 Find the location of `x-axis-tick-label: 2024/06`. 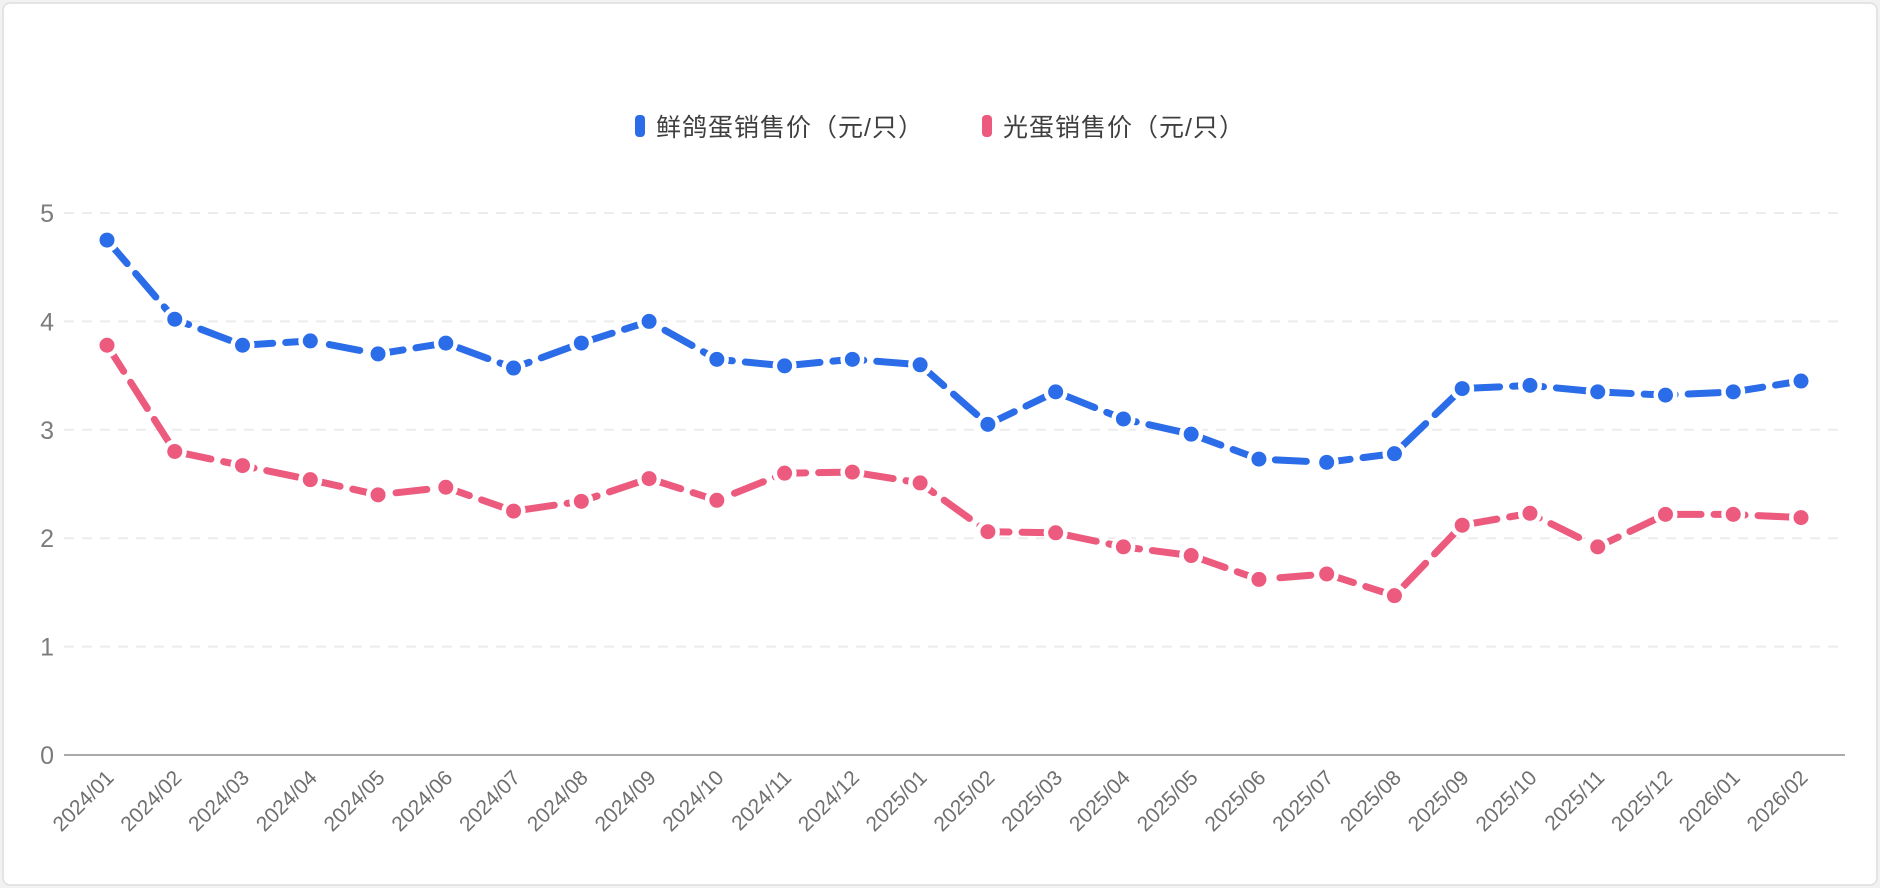

x-axis-tick-label: 2024/06 is located at coordinates (422, 801).